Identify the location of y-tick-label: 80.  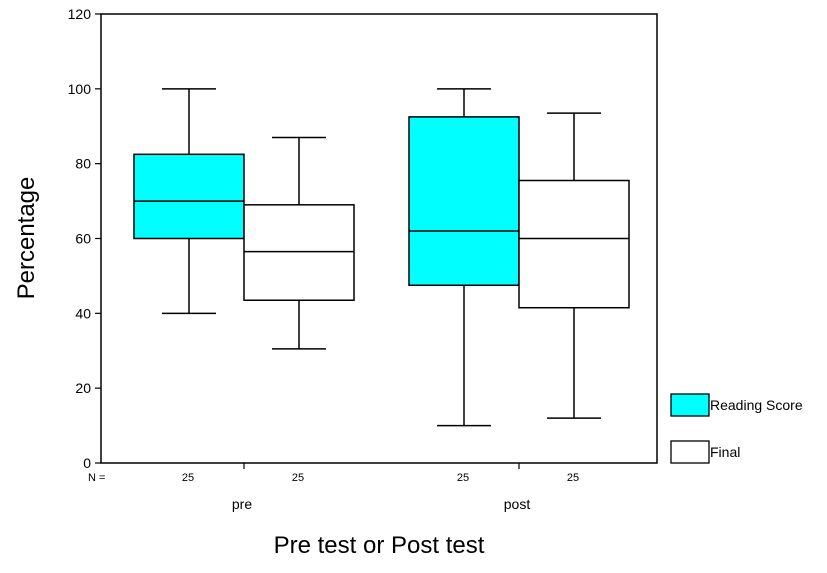
(83, 164).